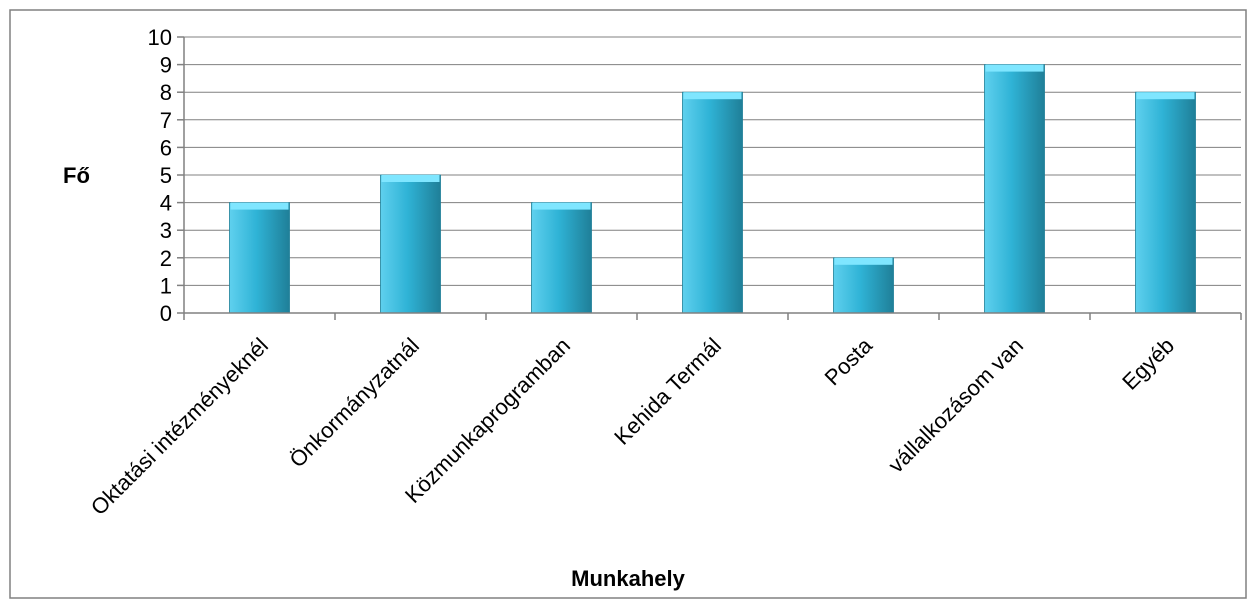  What do you see at coordinates (160, 37) in the screenshot?
I see `y-tick-label: 10` at bounding box center [160, 37].